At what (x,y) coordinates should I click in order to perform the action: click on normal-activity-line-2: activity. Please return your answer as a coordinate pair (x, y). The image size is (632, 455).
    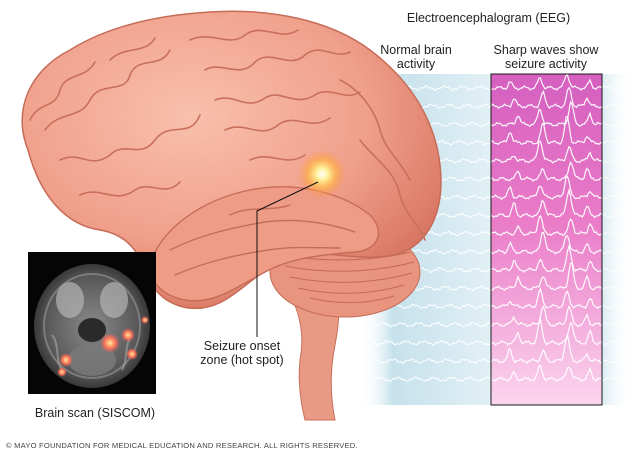
    Looking at the image, I should click on (416, 64).